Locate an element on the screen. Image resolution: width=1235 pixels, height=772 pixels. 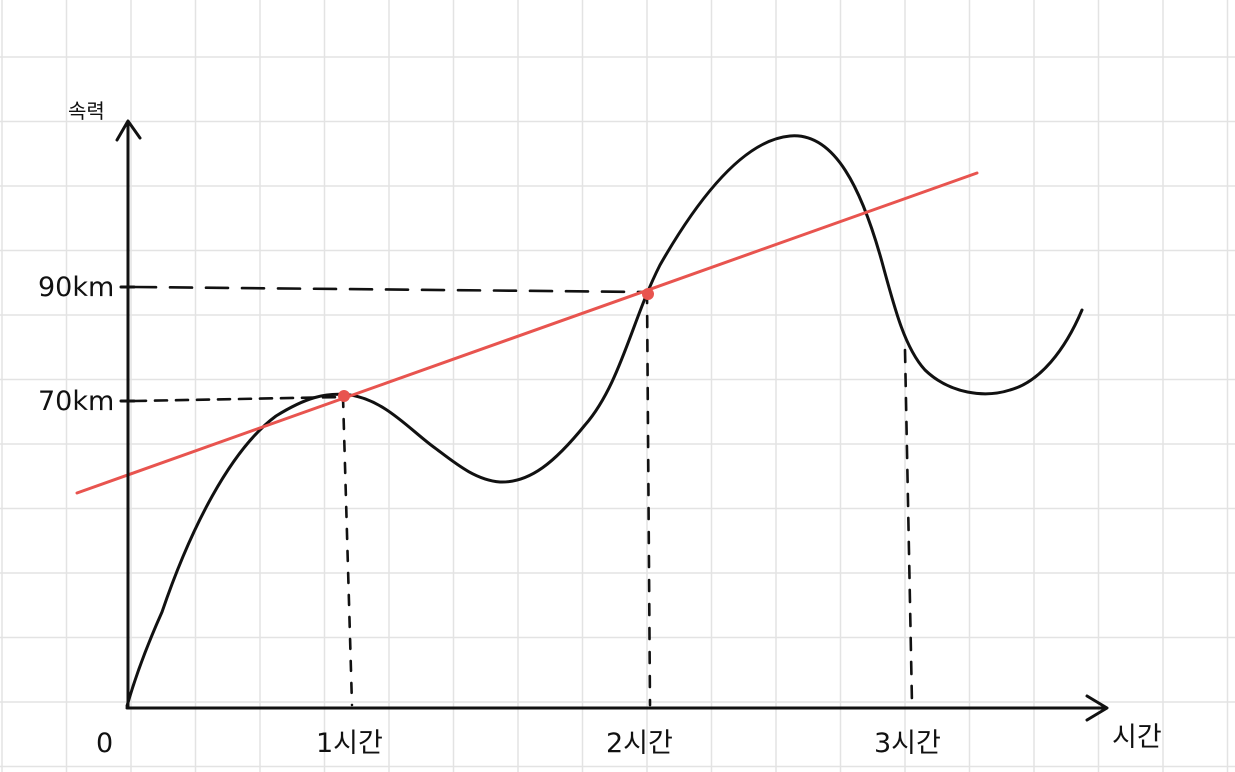
y-axis-label: 속력 is located at coordinates (86, 111).